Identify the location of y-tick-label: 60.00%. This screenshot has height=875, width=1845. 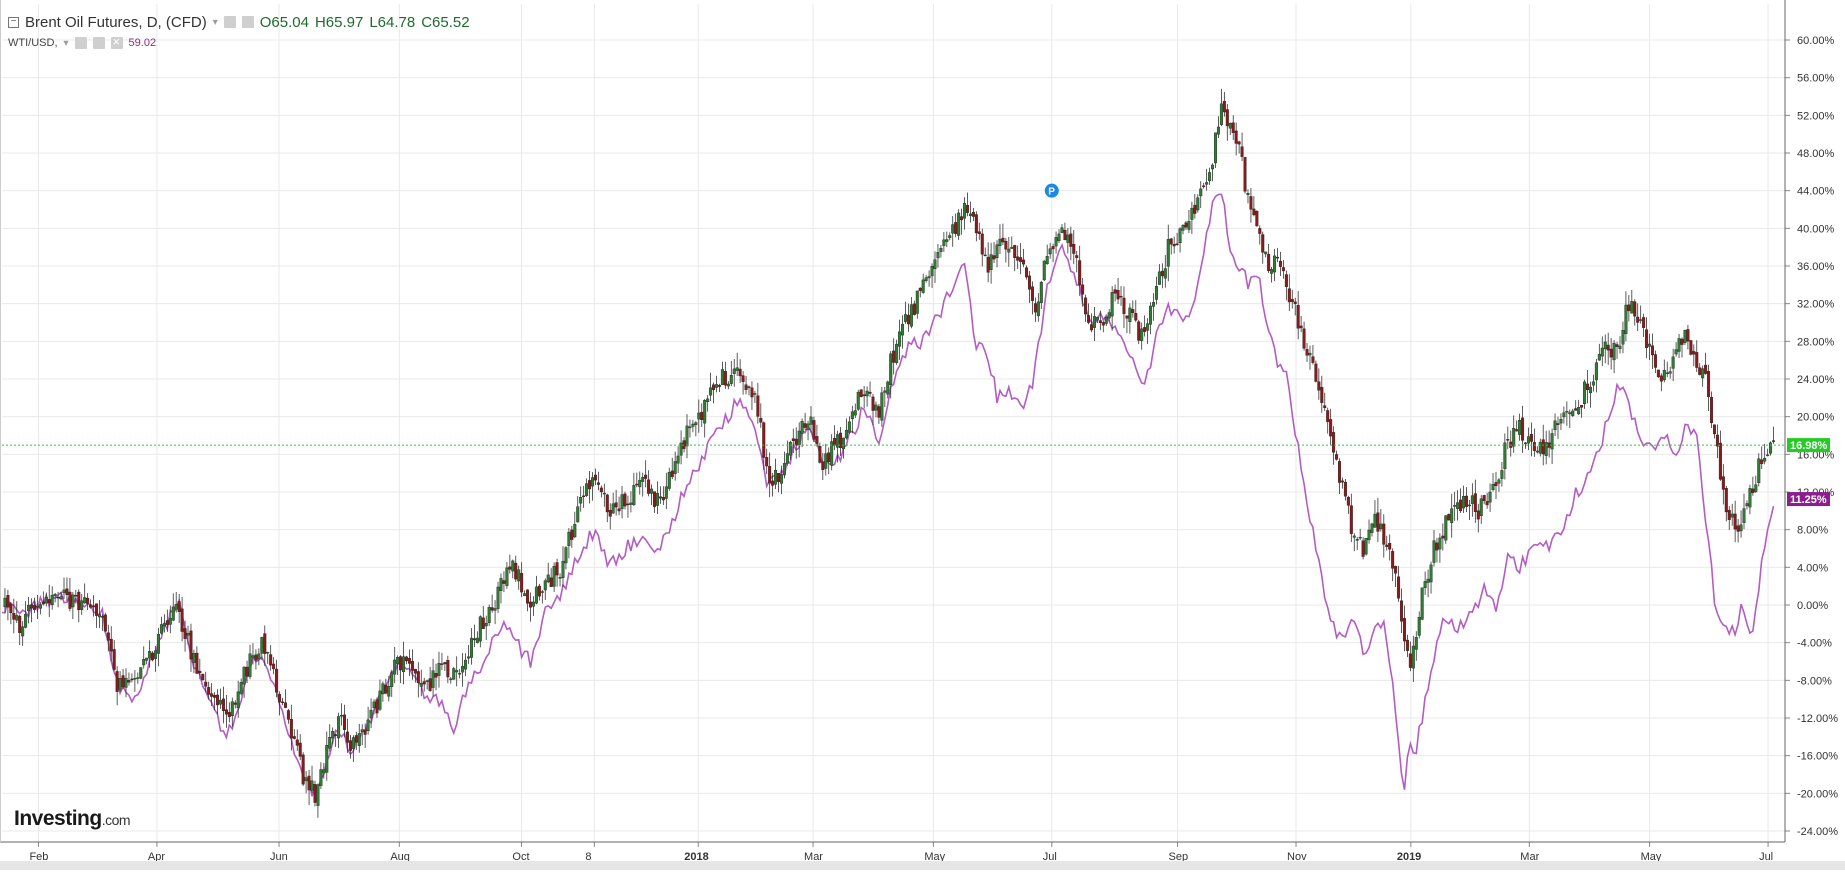
(1816, 41).